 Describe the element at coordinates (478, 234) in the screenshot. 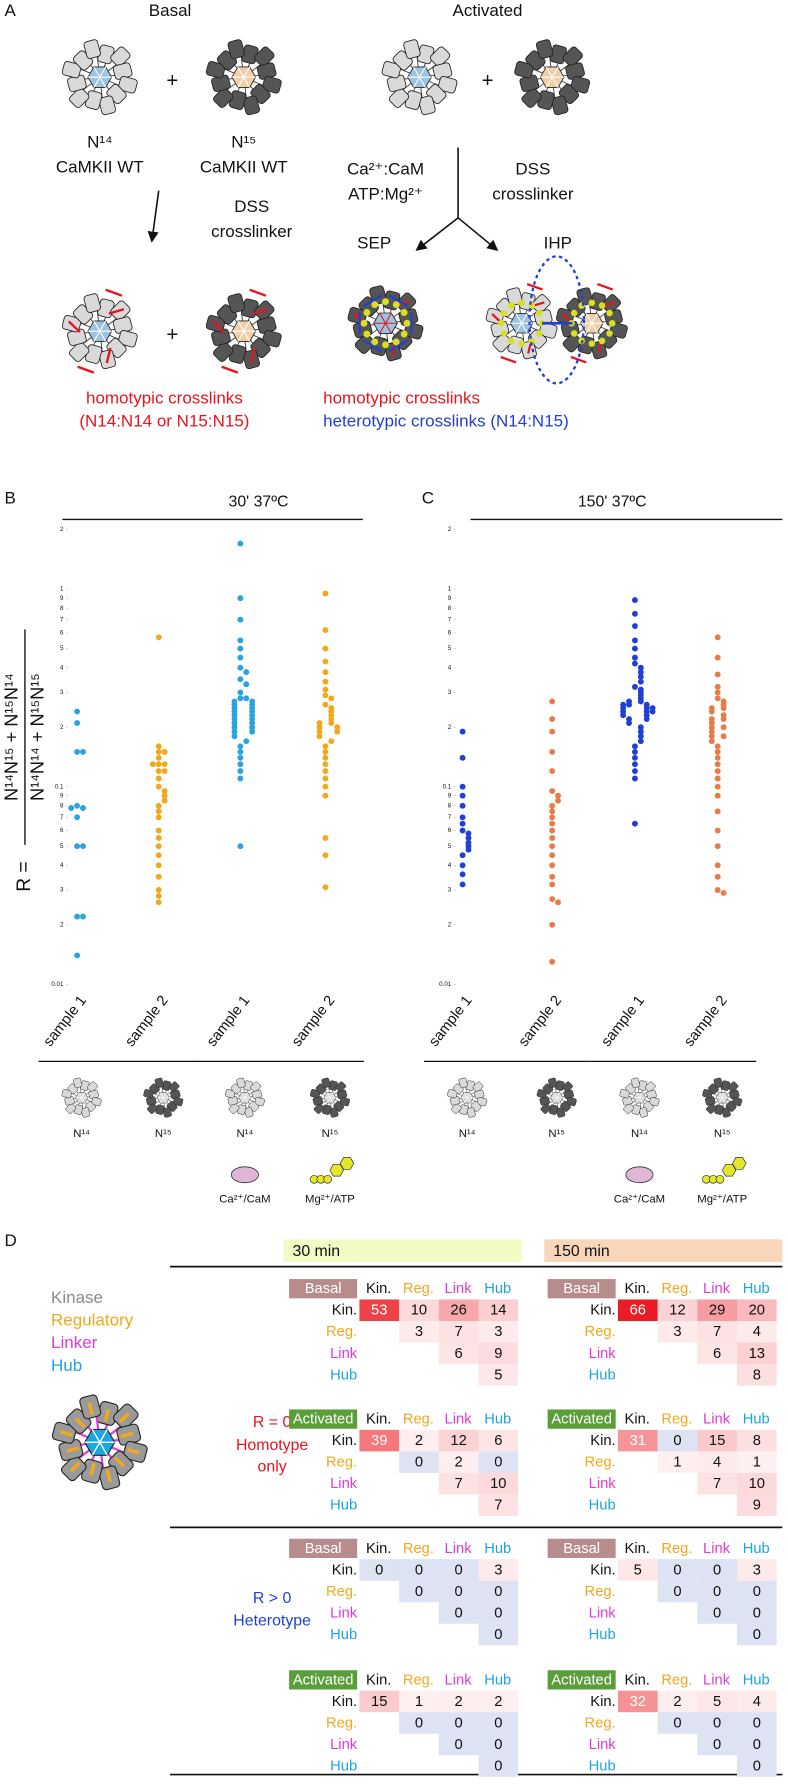

I see `line` at that location.